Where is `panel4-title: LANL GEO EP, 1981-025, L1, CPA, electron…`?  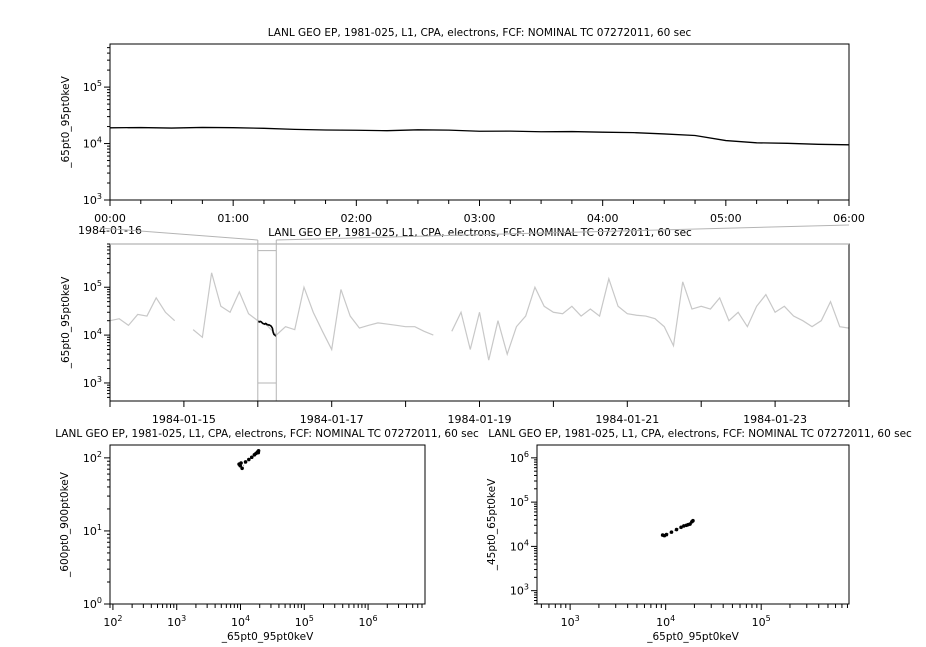 panel4-title: LANL GEO EP, 1981-025, L1, CPA, electron… is located at coordinates (700, 434).